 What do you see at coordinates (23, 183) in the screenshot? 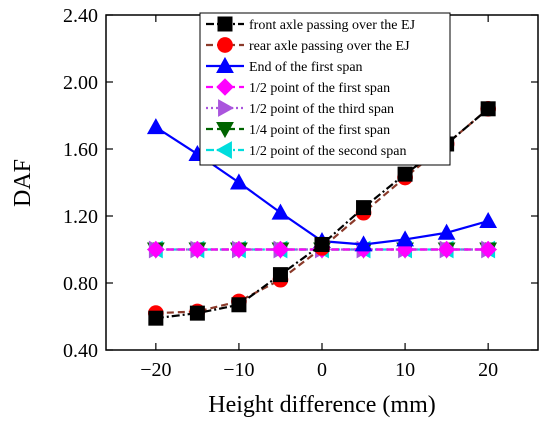
I see `y-axis-label: DAF` at bounding box center [23, 183].